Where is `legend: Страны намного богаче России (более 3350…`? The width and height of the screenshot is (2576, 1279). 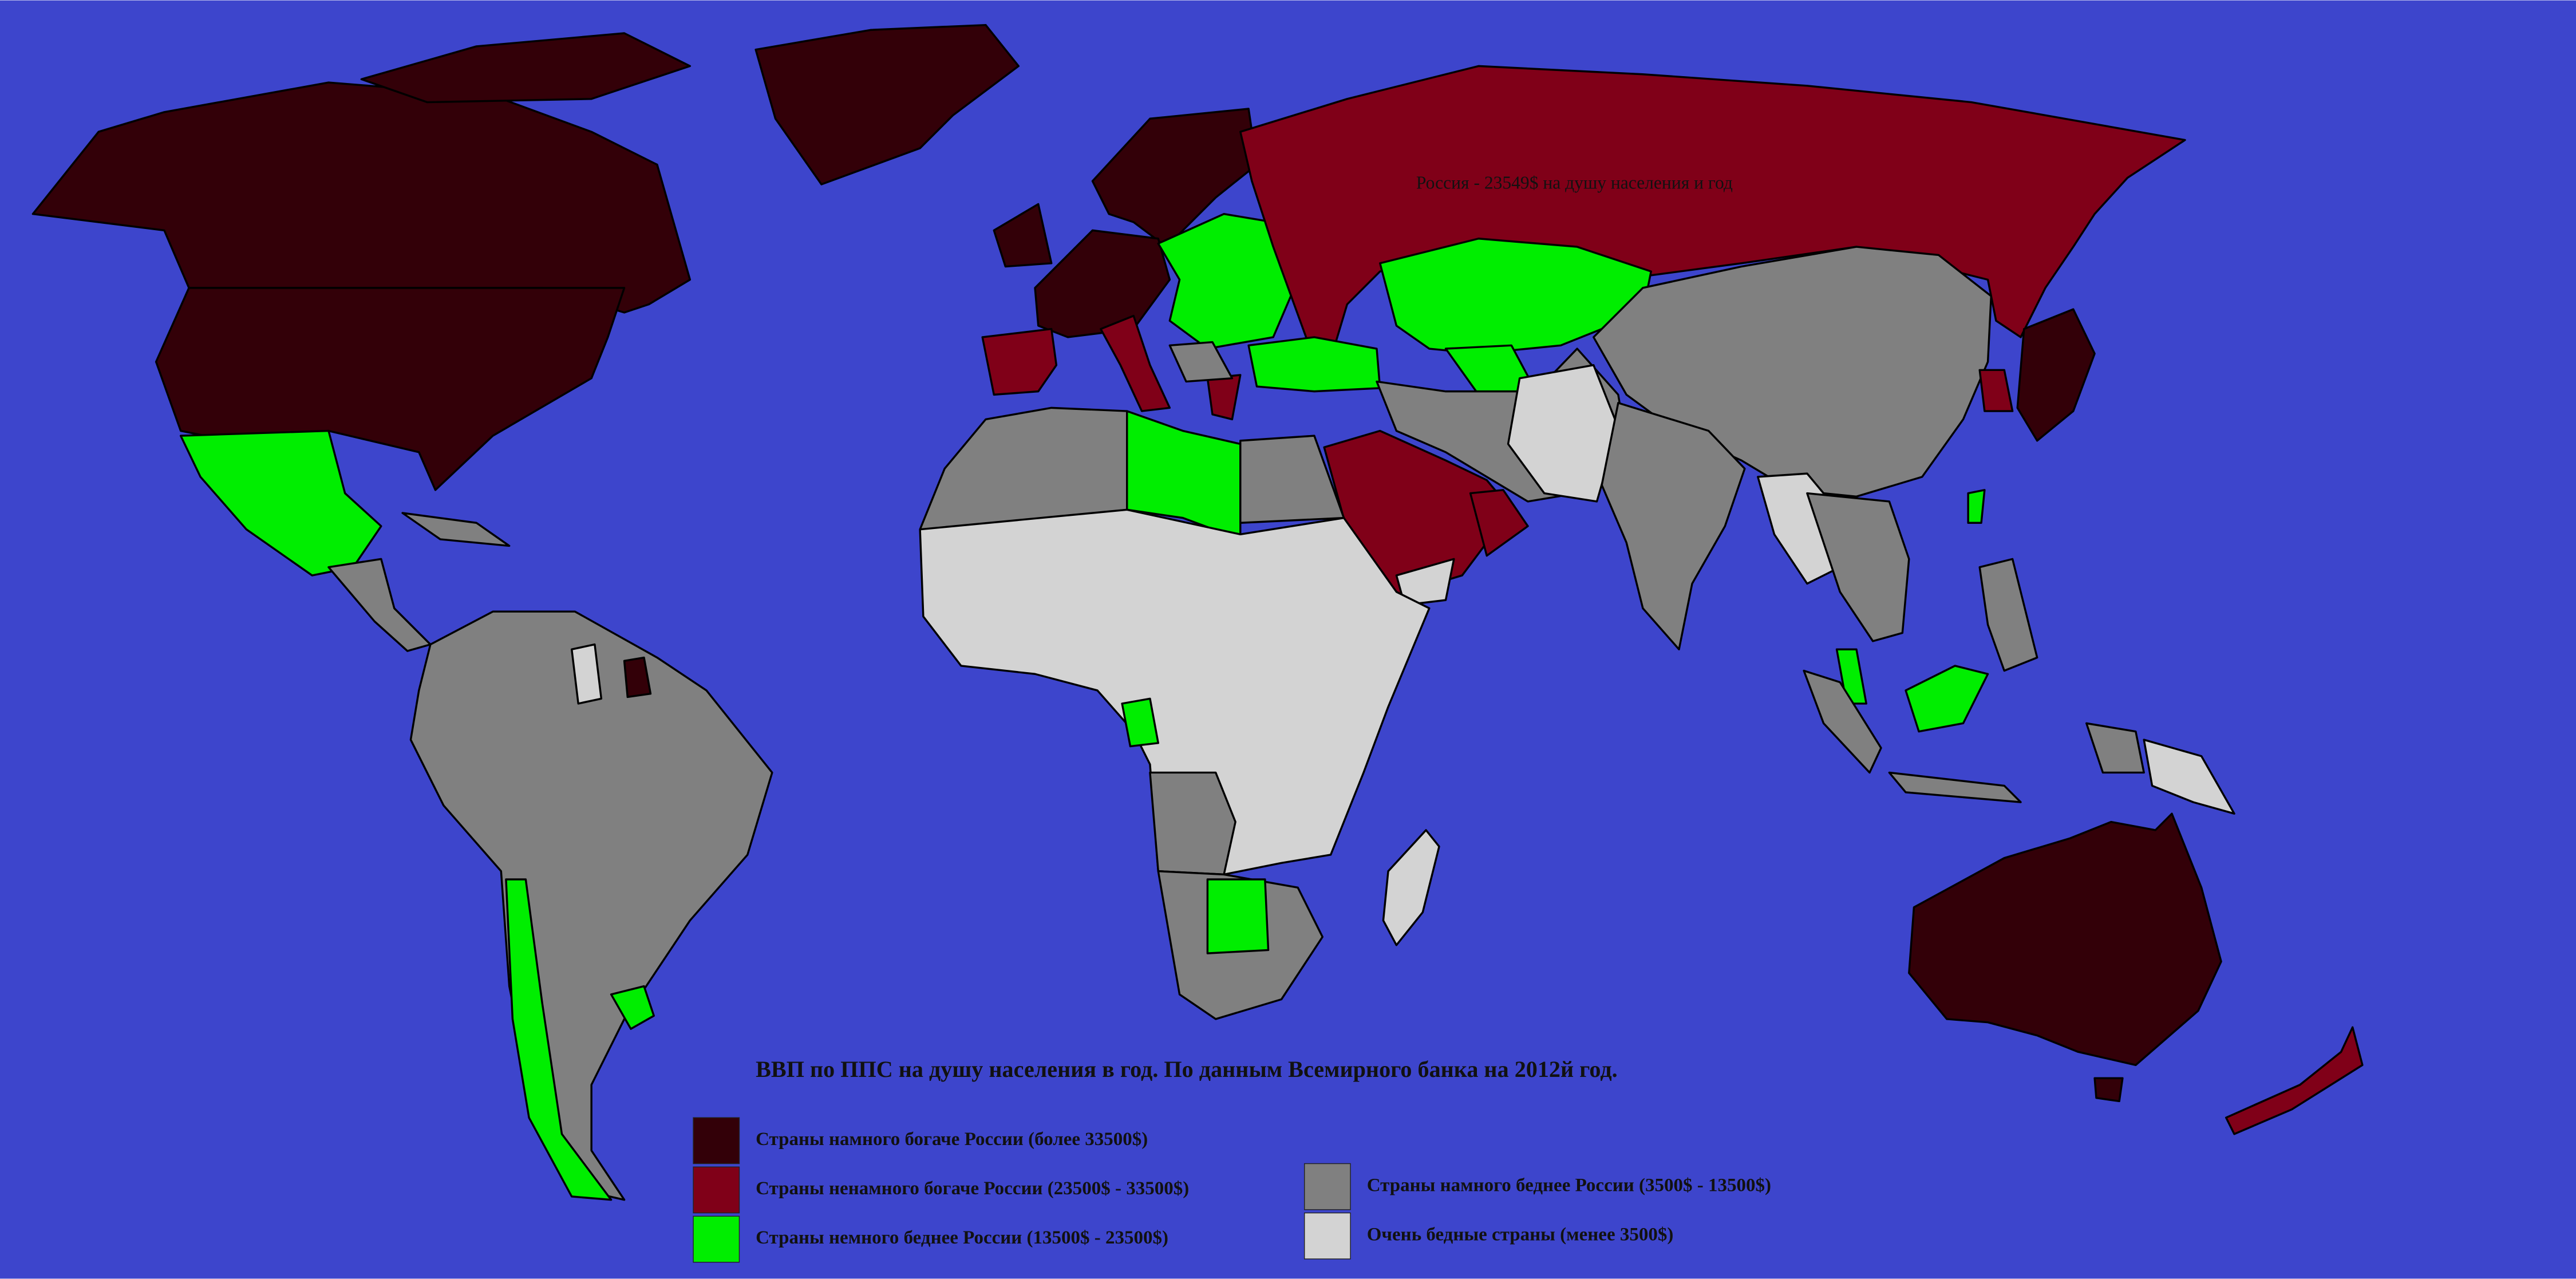 legend: Страны намного богаче России (более 3350… is located at coordinates (1232, 1190).